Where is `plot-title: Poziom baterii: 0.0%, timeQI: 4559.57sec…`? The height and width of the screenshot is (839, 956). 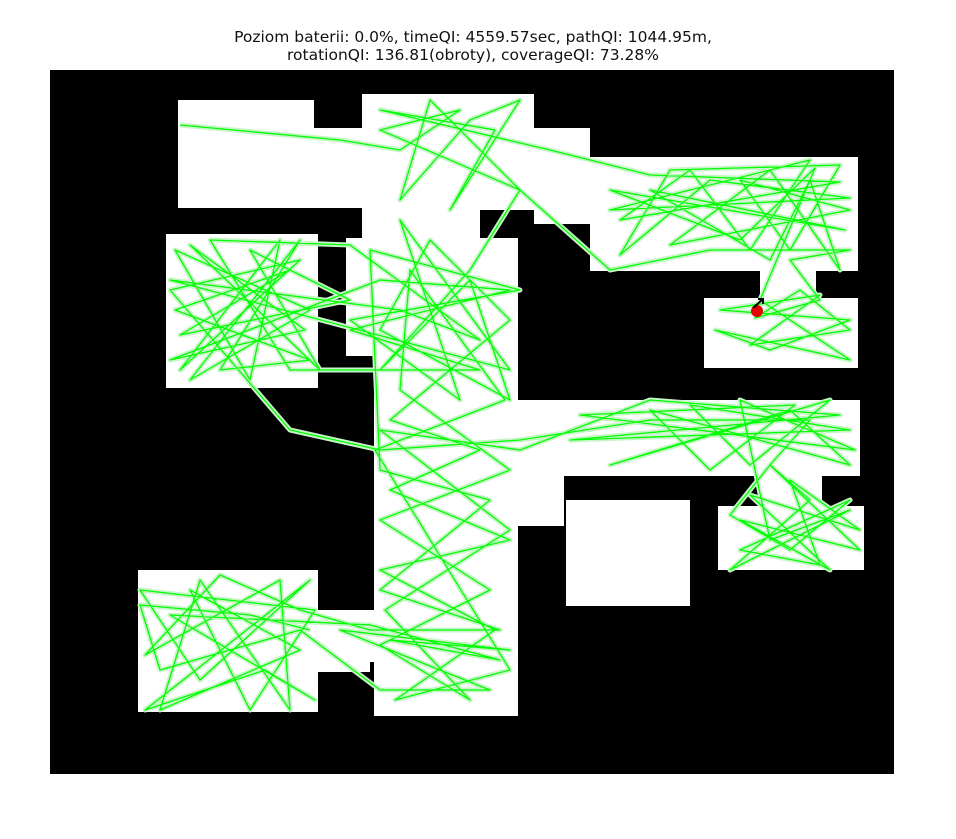
plot-title: Poziom baterii: 0.0%, timeQI: 4559.57sec… is located at coordinates (473, 46).